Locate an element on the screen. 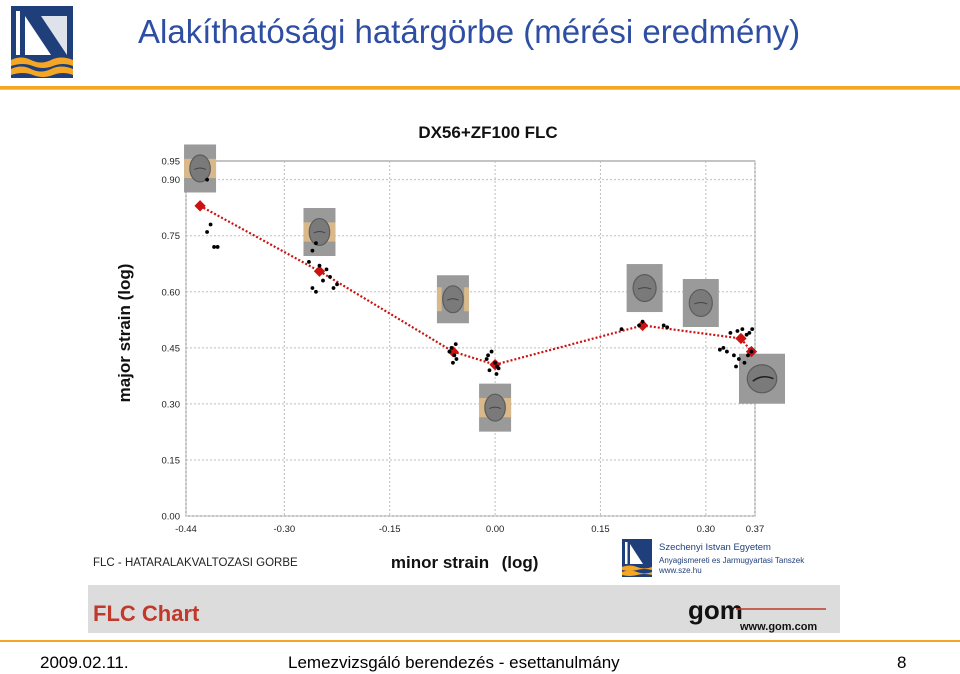 The height and width of the screenshot is (674, 960). university-logo-icon is located at coordinates (42, 42).